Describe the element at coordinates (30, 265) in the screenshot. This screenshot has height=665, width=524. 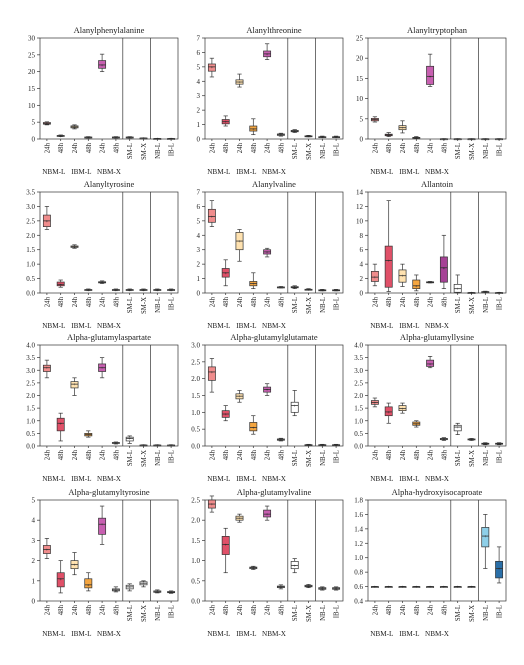
I see `y-tick-label: 1.0` at that location.